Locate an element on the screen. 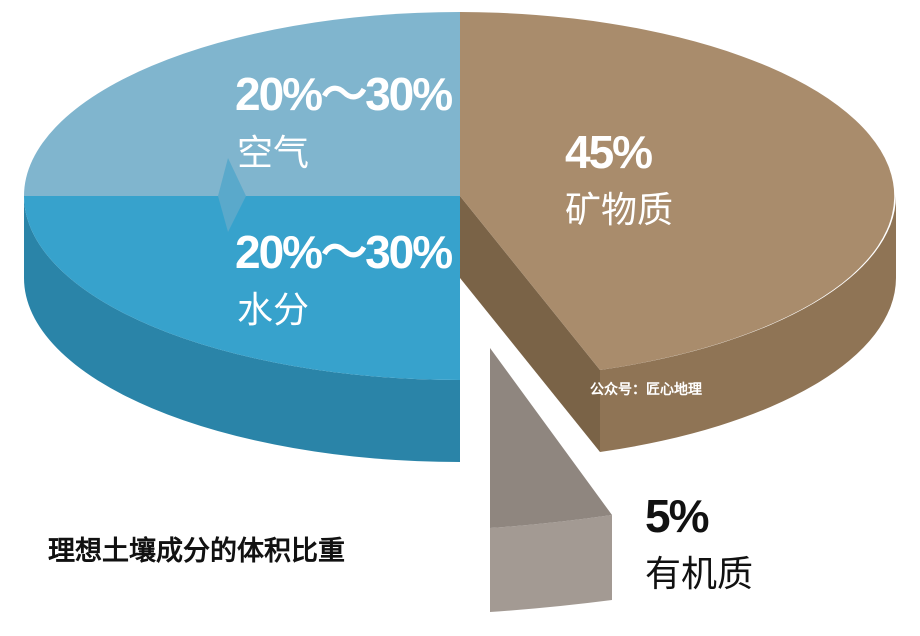 This screenshot has width=920, height=636. notch is located at coordinates (232, 195).